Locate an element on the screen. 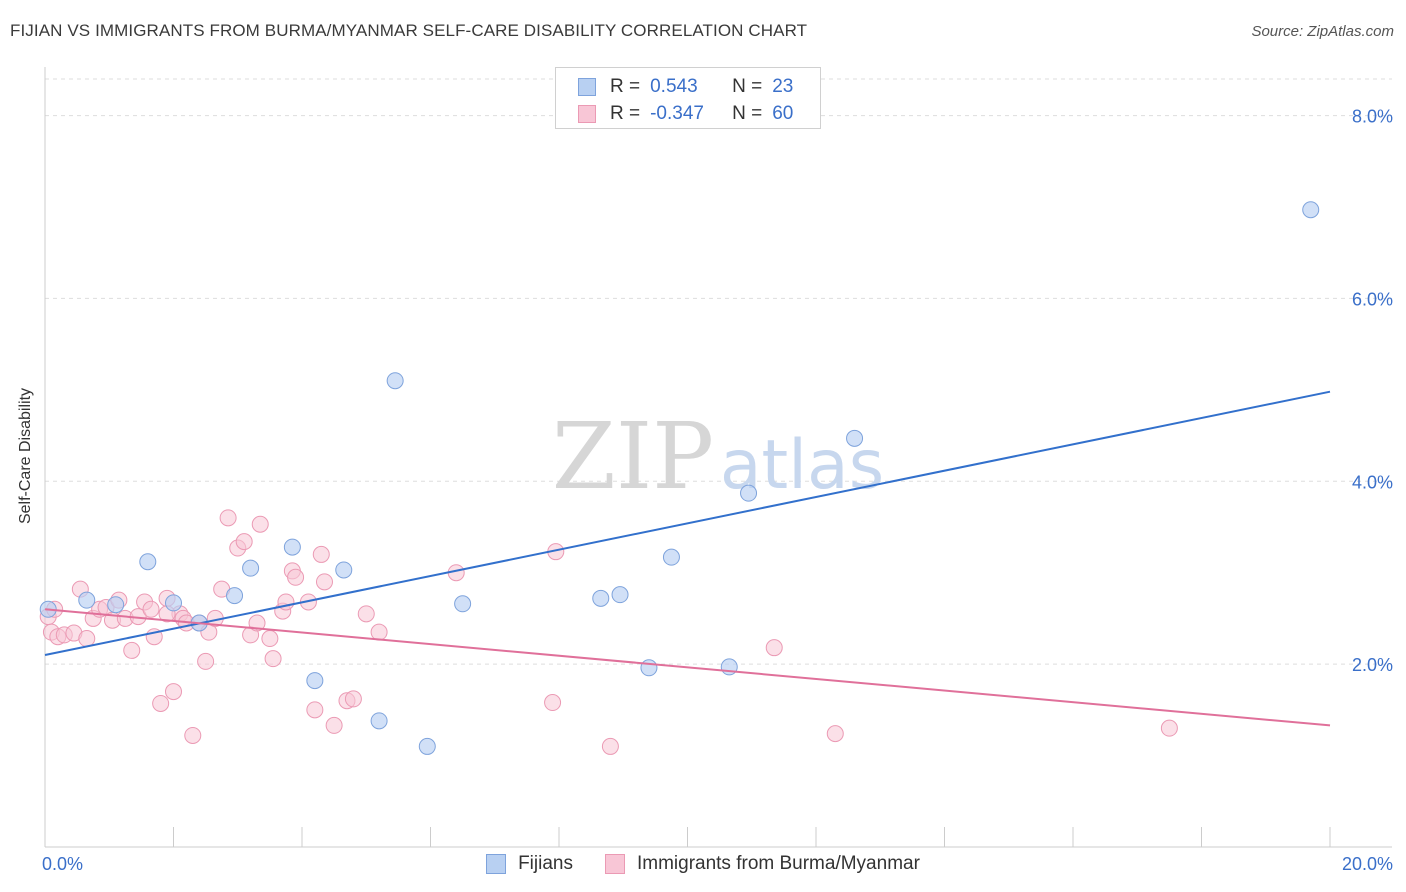  n-value: 23 is located at coordinates (783, 86).